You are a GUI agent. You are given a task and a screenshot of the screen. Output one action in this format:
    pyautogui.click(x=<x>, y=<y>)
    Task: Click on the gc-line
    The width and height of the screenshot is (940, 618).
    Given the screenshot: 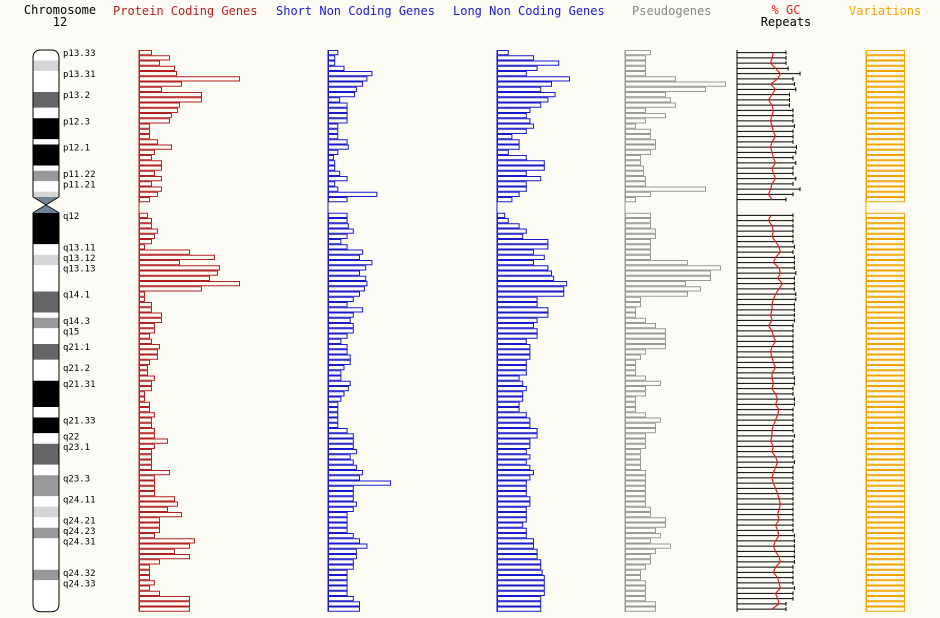 What is the action you would take?
    pyautogui.click(x=775, y=331)
    